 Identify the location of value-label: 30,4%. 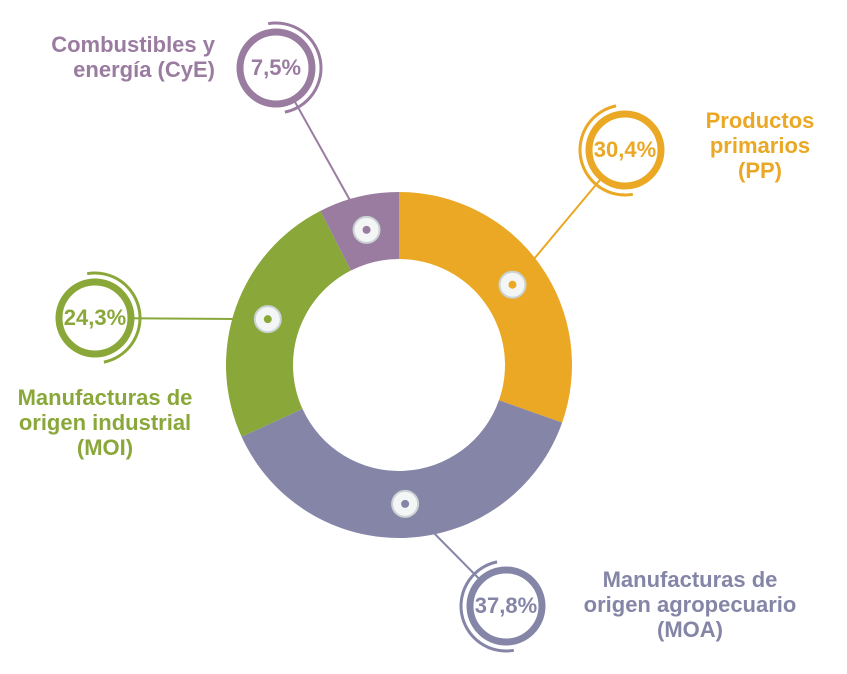
(625, 149).